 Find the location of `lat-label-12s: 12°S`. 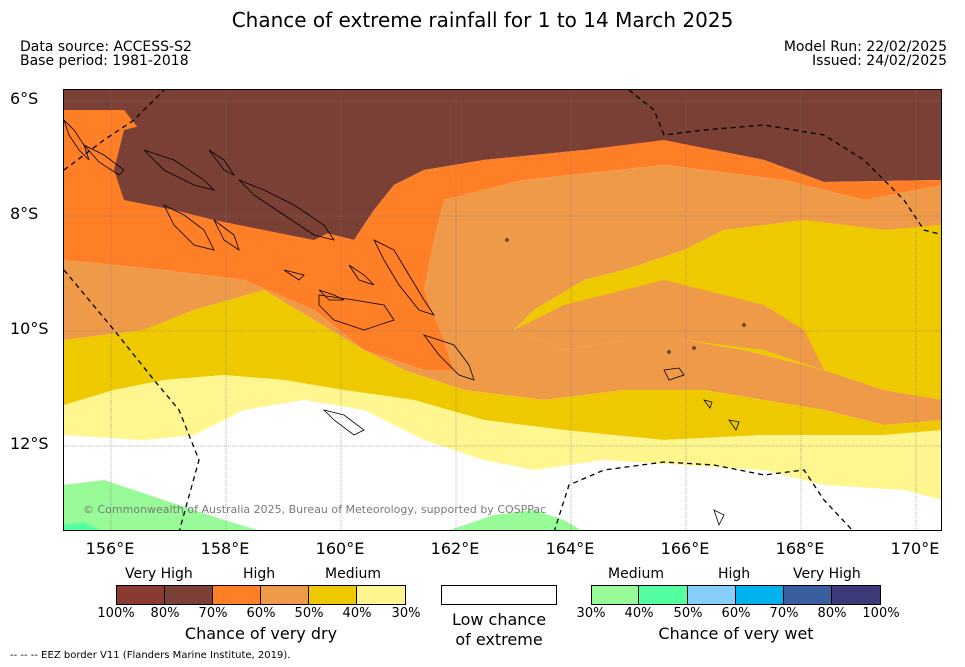

lat-label-12s: 12°S is located at coordinates (29, 443).